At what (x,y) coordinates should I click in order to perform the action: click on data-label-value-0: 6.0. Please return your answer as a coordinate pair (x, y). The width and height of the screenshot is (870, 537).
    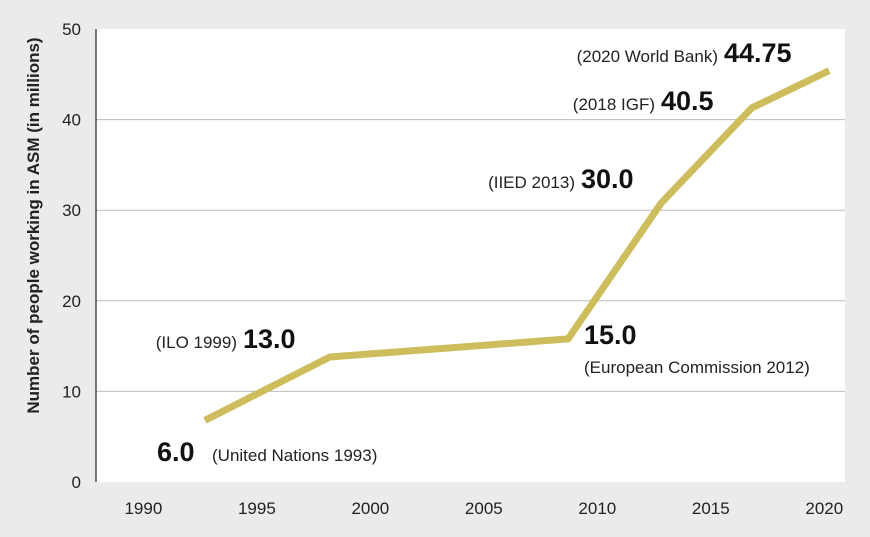
    Looking at the image, I should click on (176, 452).